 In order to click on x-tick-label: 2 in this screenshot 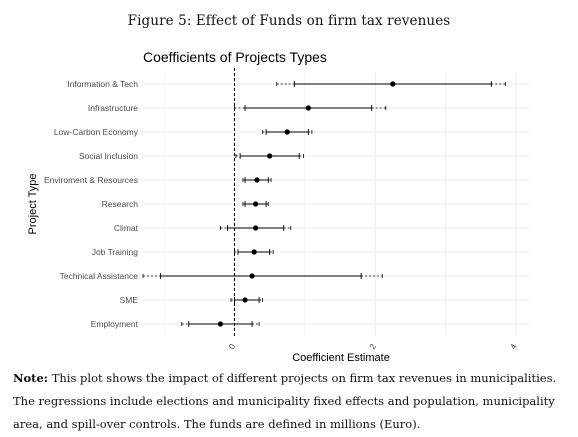, I will do `click(372, 346)`.